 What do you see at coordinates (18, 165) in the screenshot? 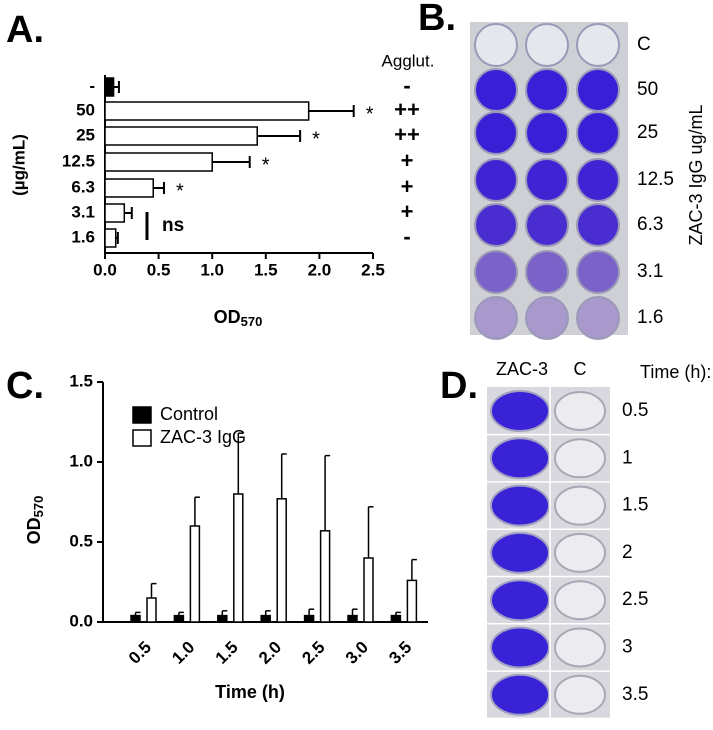
I see `y-axis-label: (µg/mL)` at bounding box center [18, 165].